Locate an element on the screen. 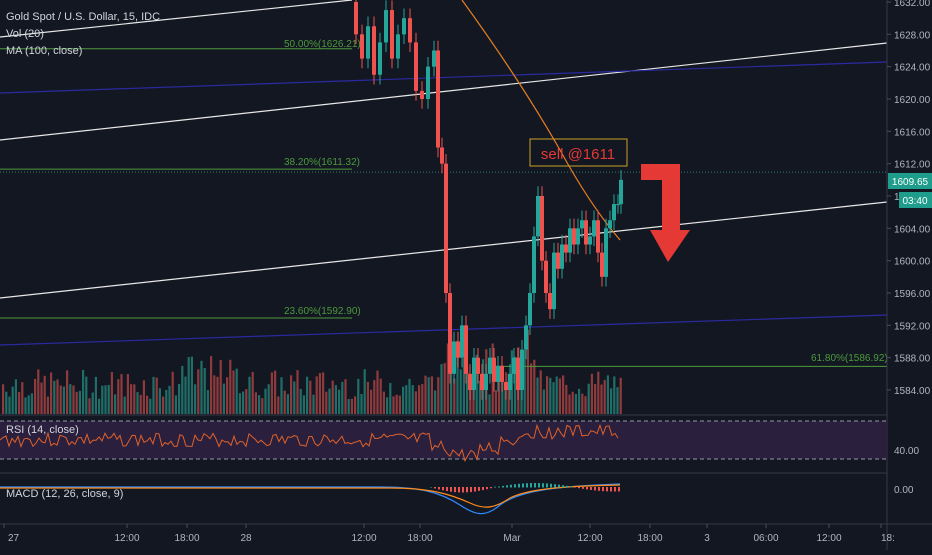 This screenshot has width=932, height=555. rsi-tick-label: 40.00 is located at coordinates (906, 451).